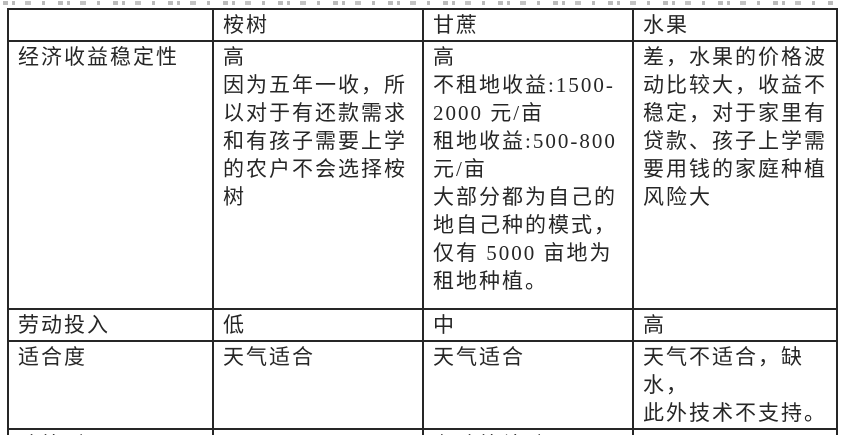 This screenshot has height=435, width=844. I want to click on header-fruit: 水果, so click(735, 25).